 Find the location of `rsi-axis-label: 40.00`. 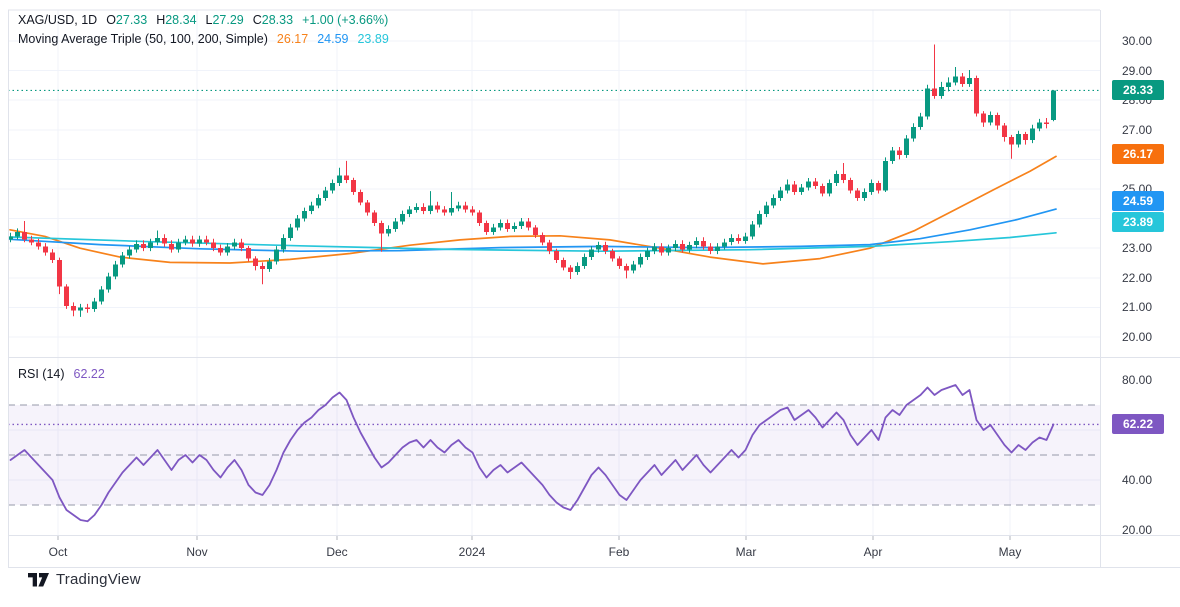

rsi-axis-label: 40.00 is located at coordinates (1137, 480).